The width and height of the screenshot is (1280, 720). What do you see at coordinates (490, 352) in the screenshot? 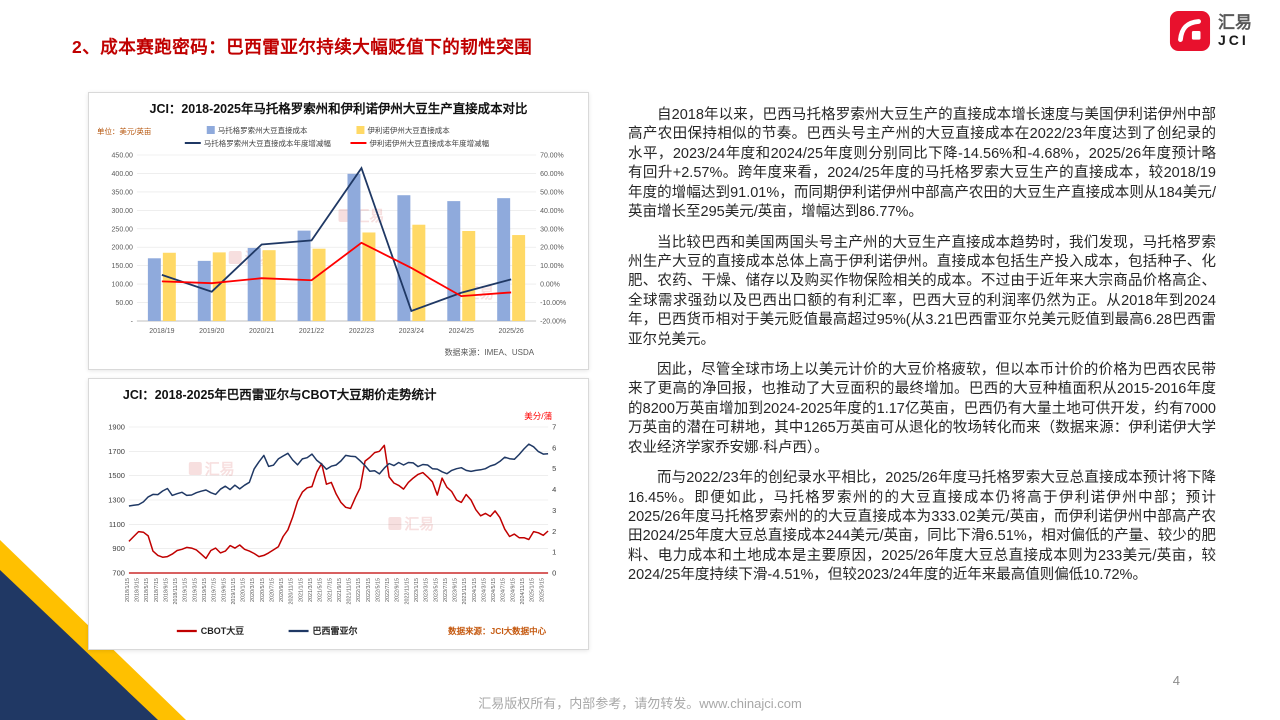
I see `svg-text: 数据来源：IMEA、USDA` at bounding box center [490, 352].